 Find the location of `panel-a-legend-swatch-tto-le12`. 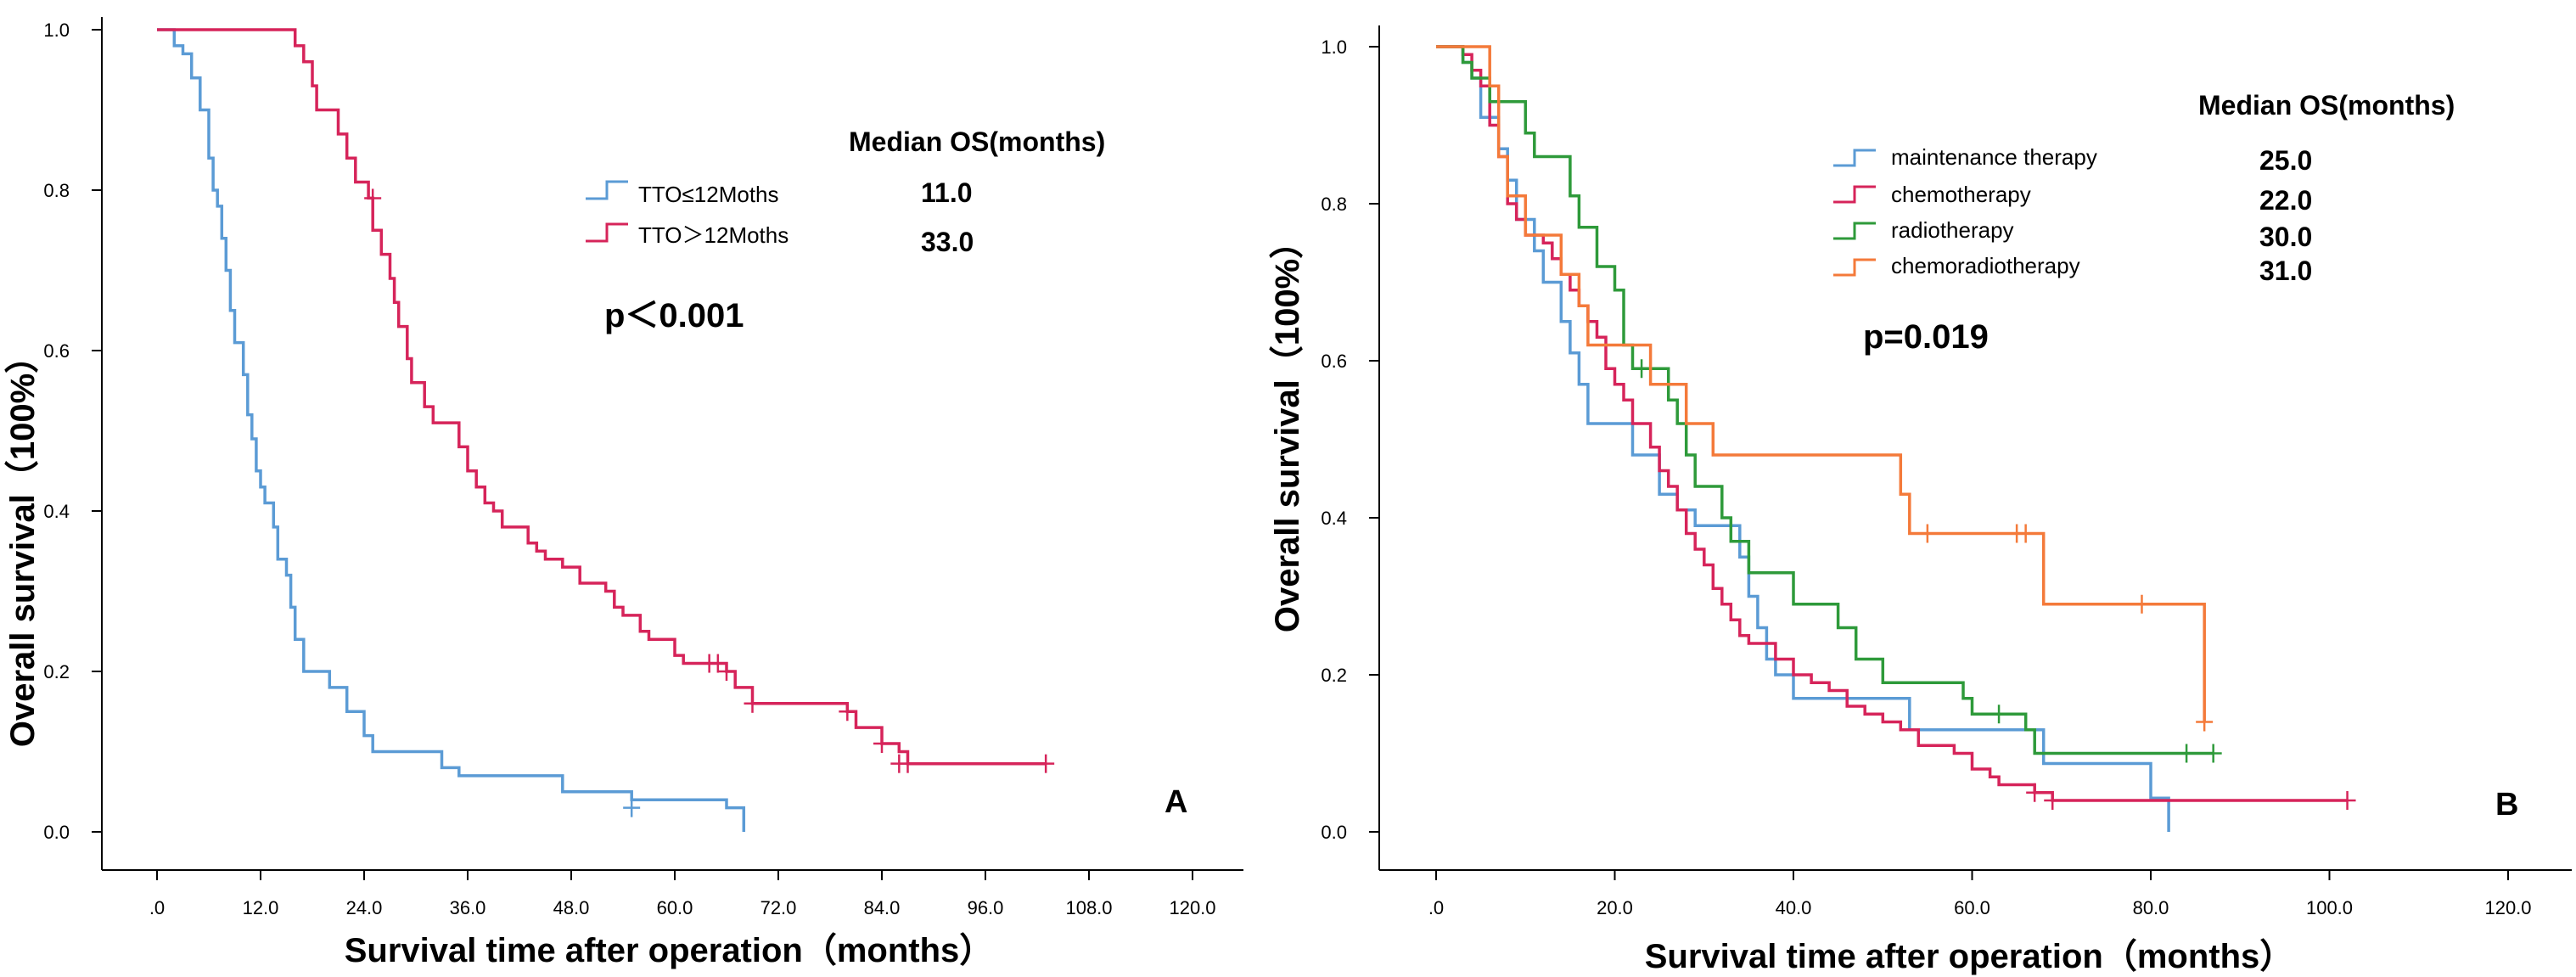

panel-a-legend-swatch-tto-le12 is located at coordinates (607, 190).